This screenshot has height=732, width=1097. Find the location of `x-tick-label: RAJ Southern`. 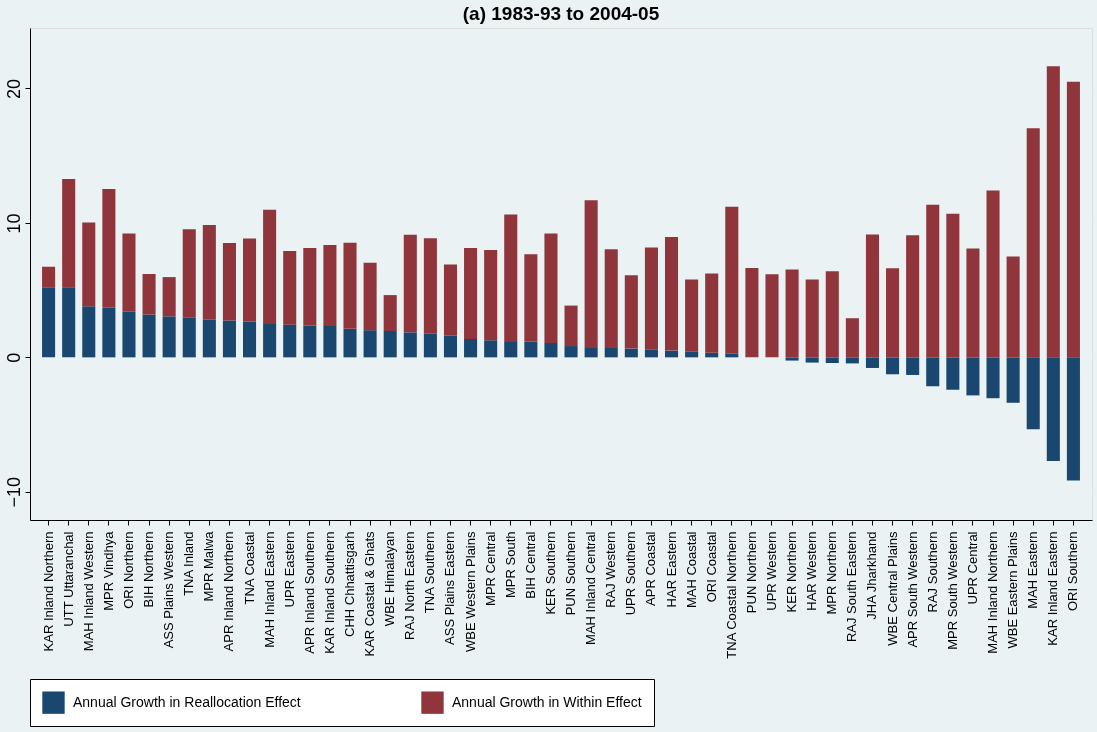

x-tick-label: RAJ Southern is located at coordinates (932, 572).